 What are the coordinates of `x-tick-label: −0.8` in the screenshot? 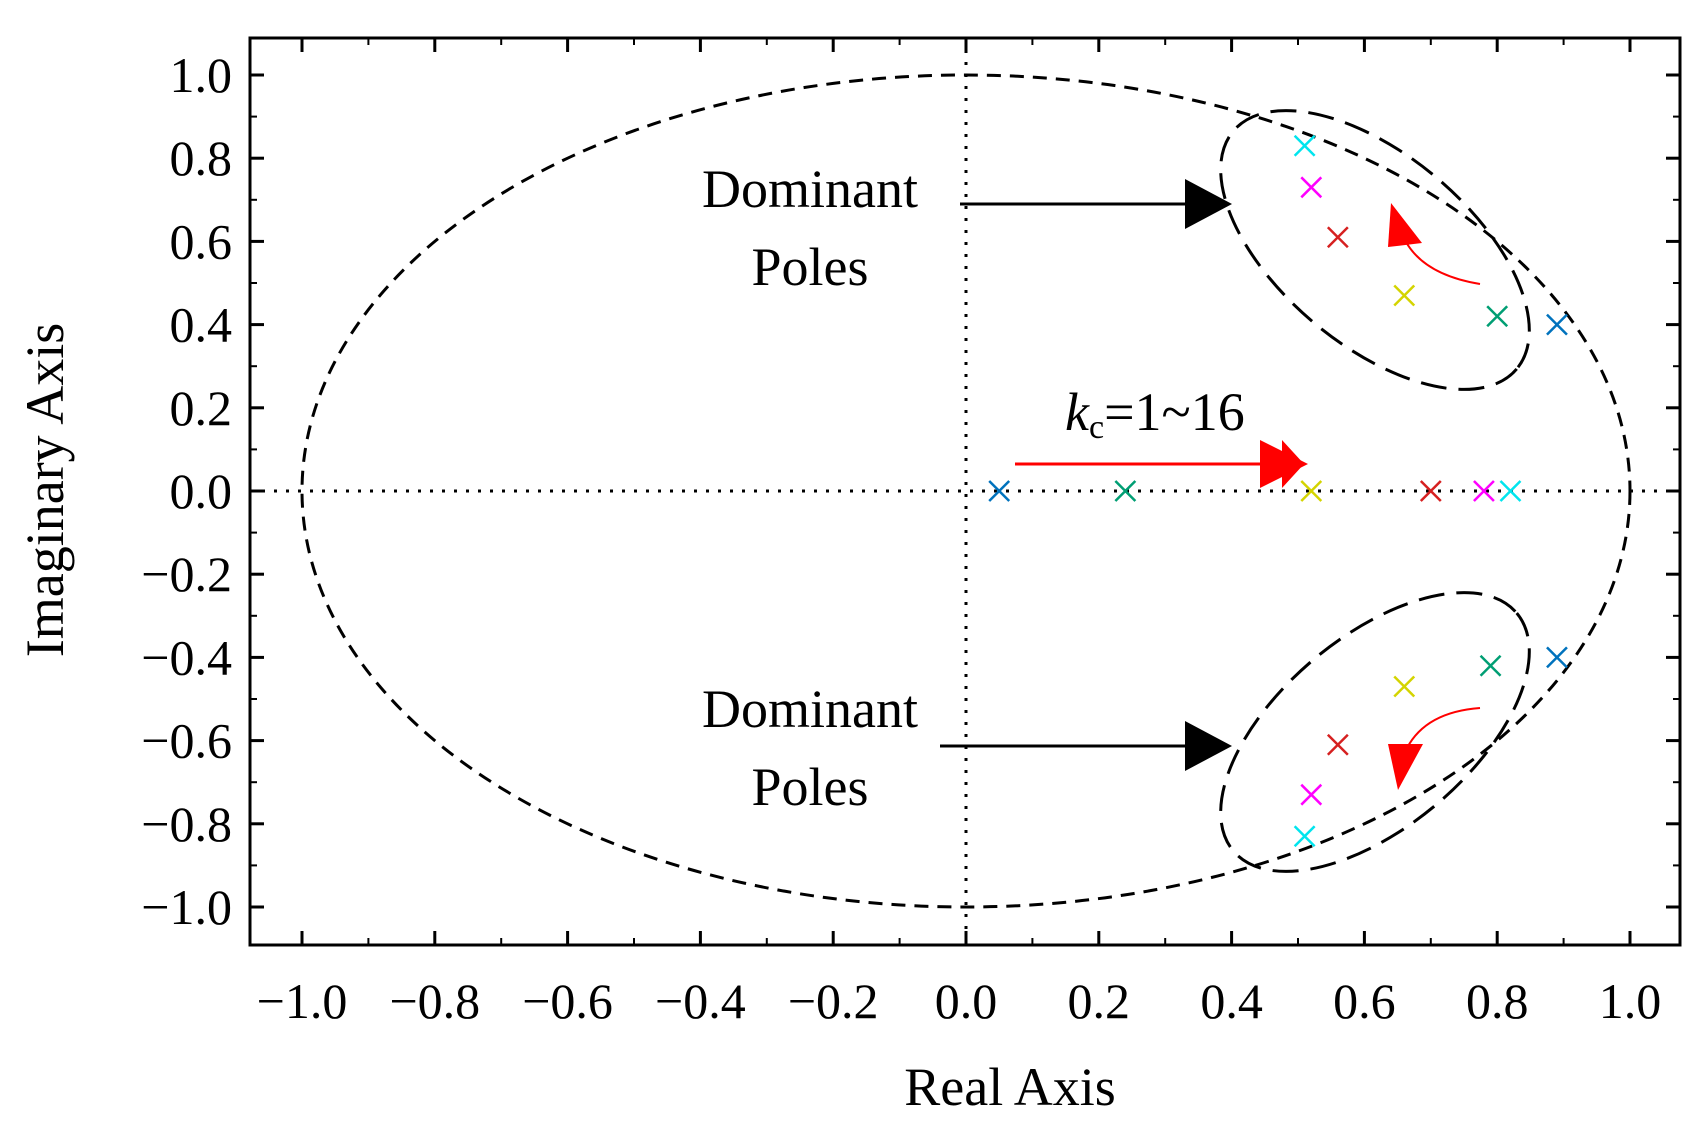 It's located at (434, 1001).